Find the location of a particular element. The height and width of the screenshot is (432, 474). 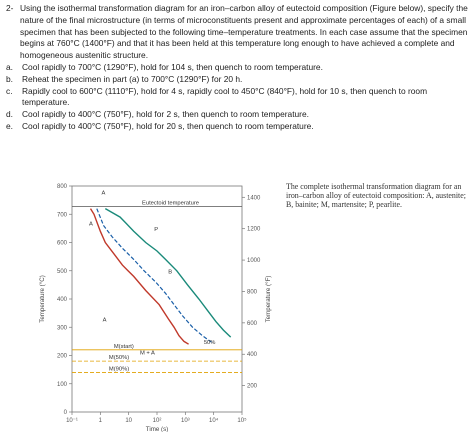

x-tick-label: 10⁵ is located at coordinates (242, 420).